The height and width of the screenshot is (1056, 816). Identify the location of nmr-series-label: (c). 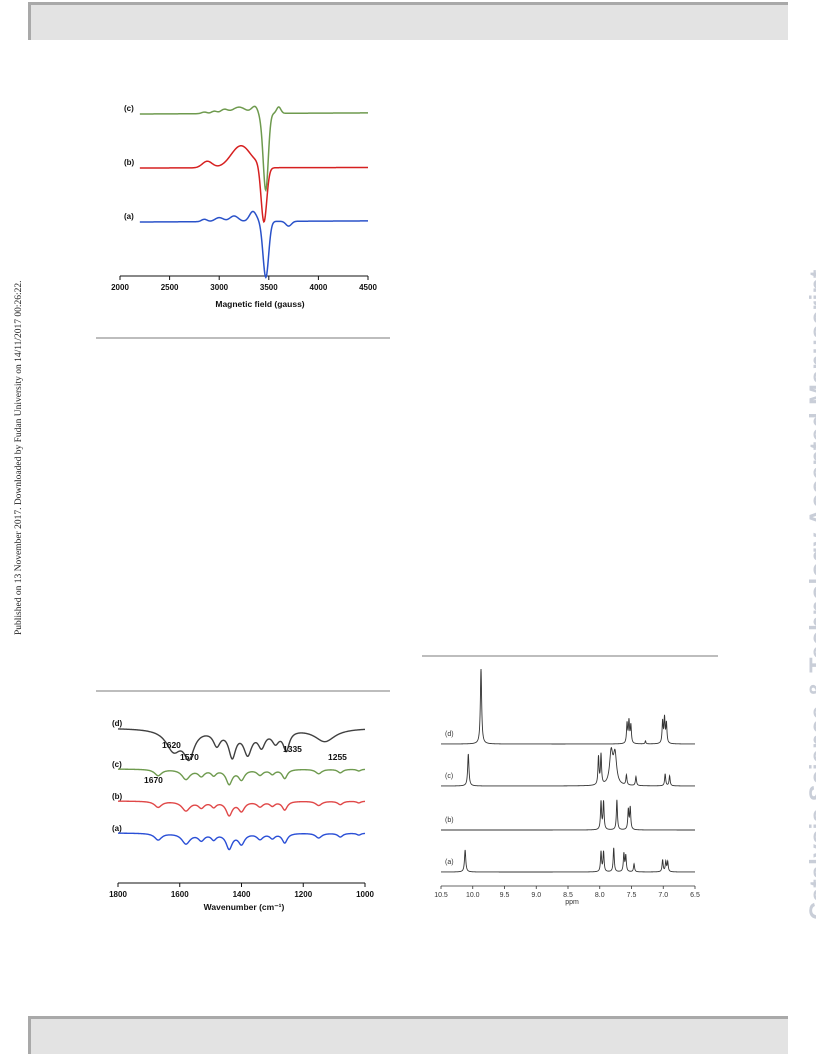
(449, 776).